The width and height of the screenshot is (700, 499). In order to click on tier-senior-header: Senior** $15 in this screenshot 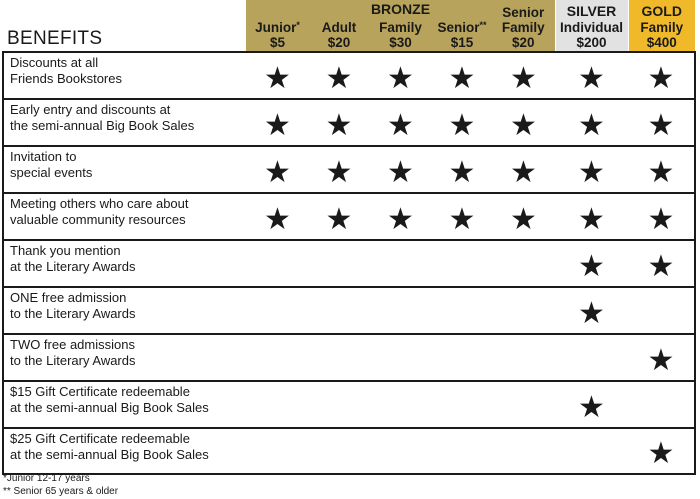, I will do `click(462, 26)`.